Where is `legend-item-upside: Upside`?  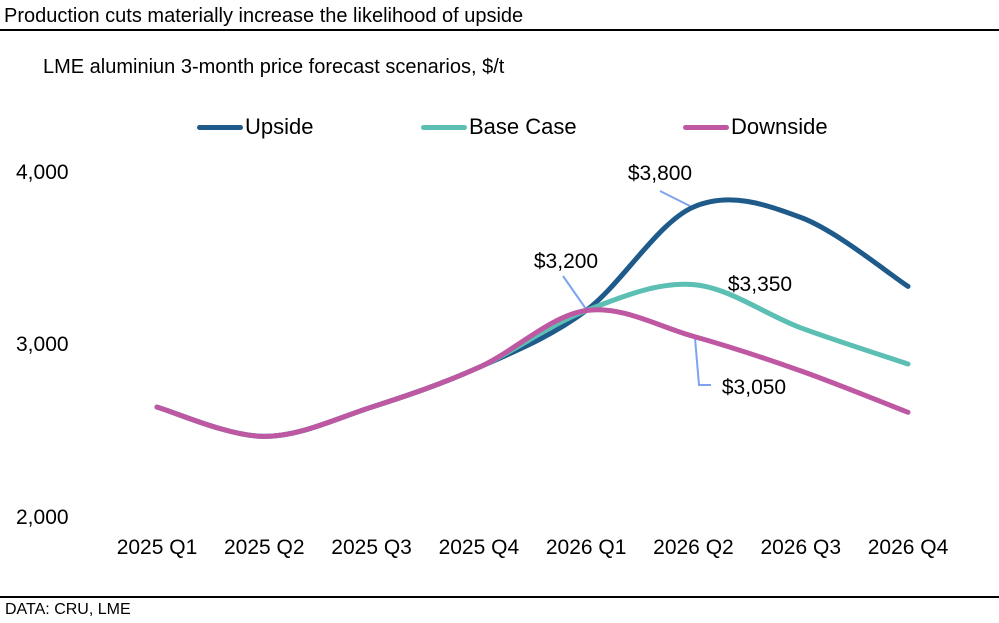
legend-item-upside: Upside is located at coordinates (255, 127).